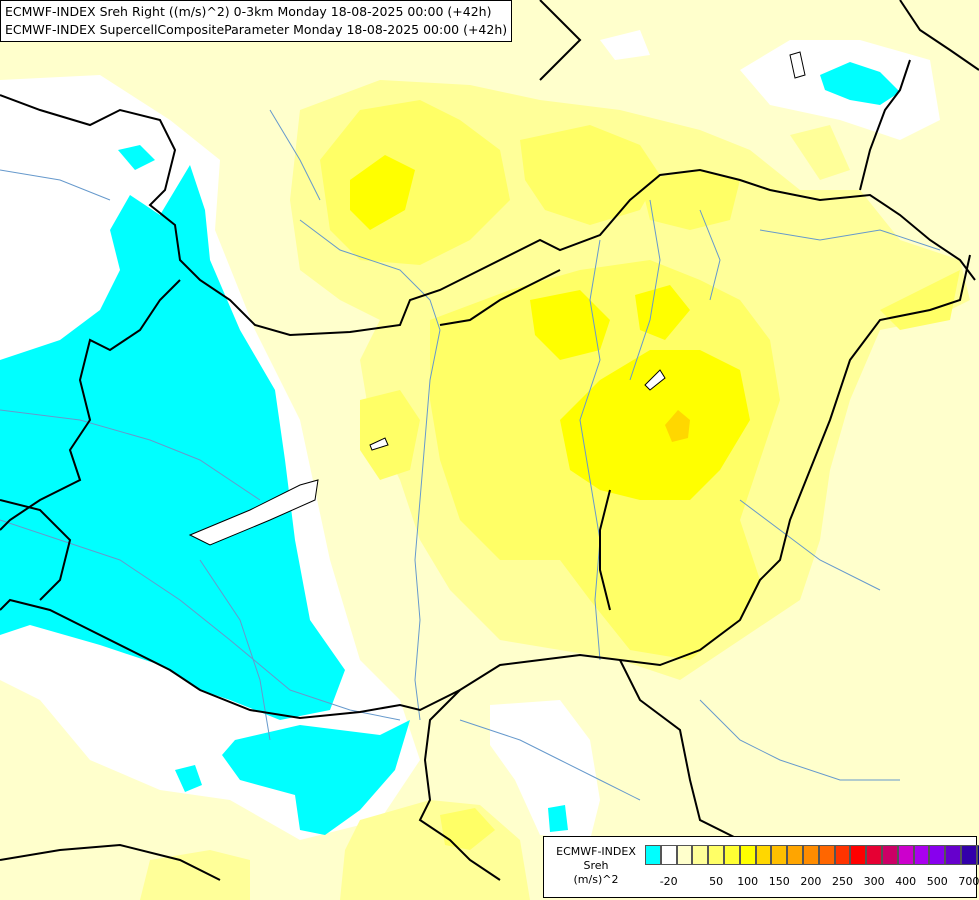 The height and width of the screenshot is (900, 979). I want to click on legend-title-line-1: ECMWF-INDEX, so click(596, 851).